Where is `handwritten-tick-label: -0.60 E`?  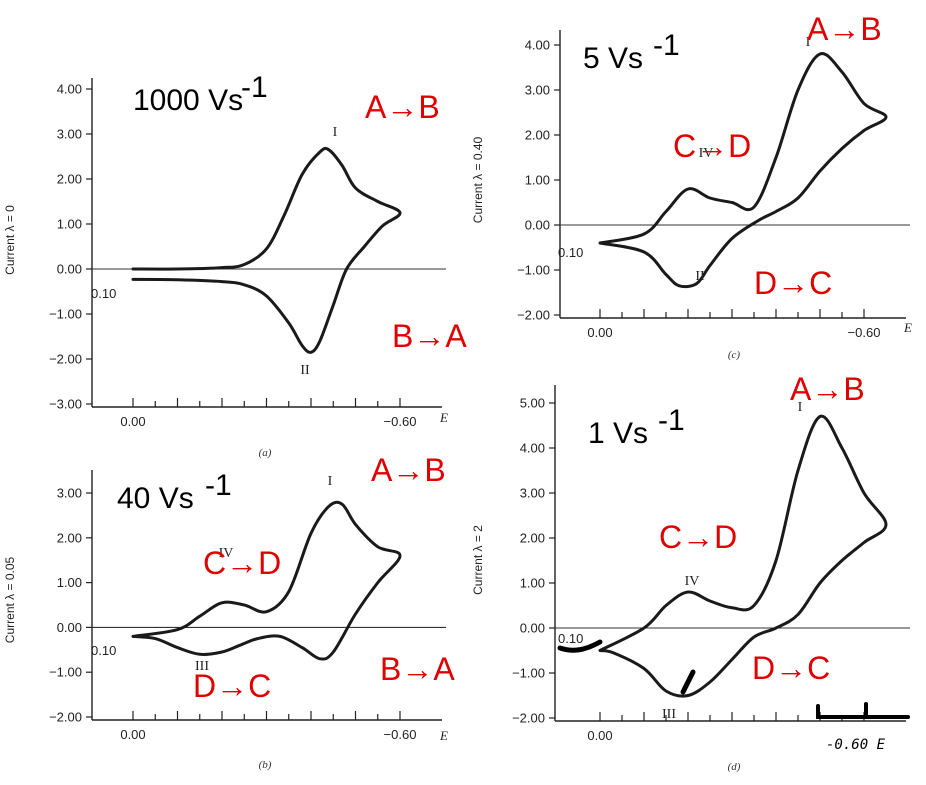 handwritten-tick-label: -0.60 E is located at coordinates (856, 745).